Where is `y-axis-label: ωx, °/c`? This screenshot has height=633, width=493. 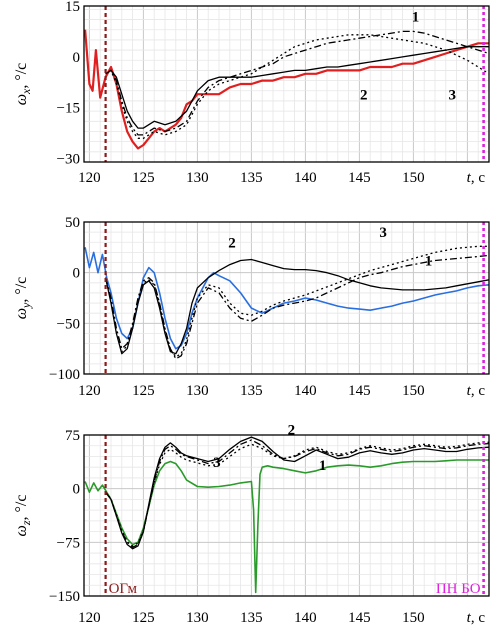 y-axis-label: ωx, °/c is located at coordinates (23, 84).